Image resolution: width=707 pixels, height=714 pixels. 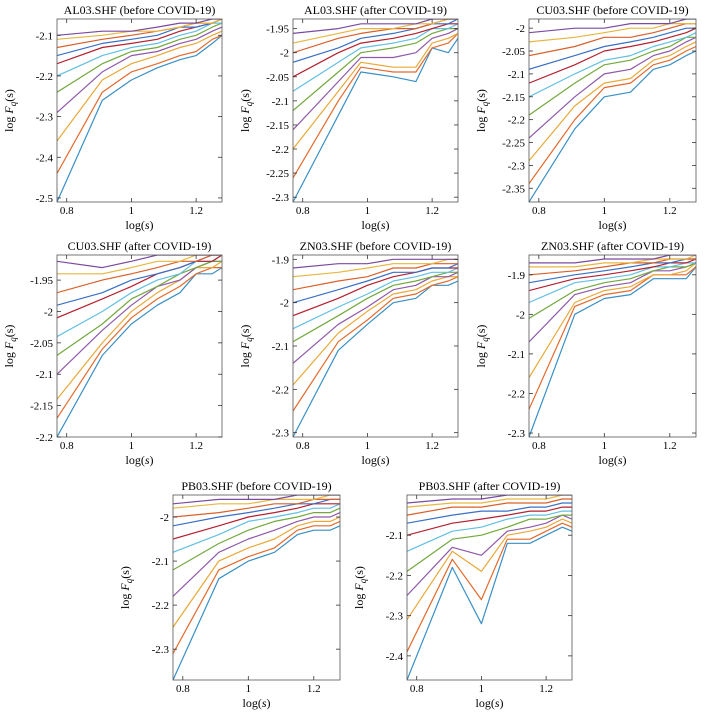 I want to click on y-tick-label: -1.95, so click(x=41, y=281).